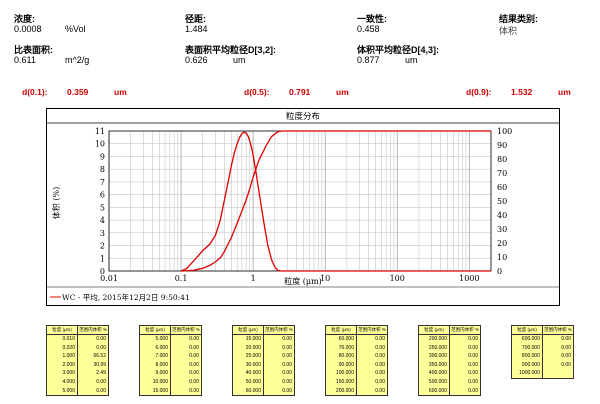 The image size is (600, 404). I want to click on x-tick-label: 1, so click(253, 278).